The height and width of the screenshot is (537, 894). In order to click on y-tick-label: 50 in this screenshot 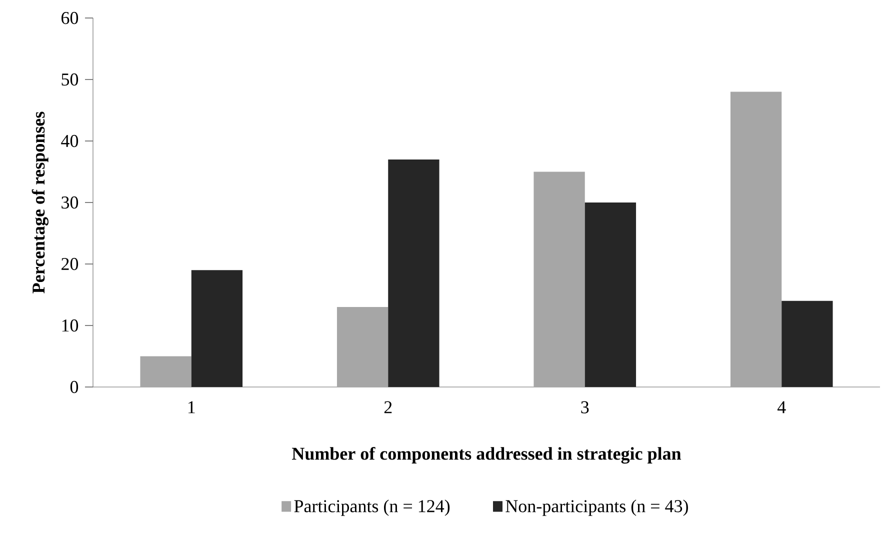, I will do `click(70, 79)`.